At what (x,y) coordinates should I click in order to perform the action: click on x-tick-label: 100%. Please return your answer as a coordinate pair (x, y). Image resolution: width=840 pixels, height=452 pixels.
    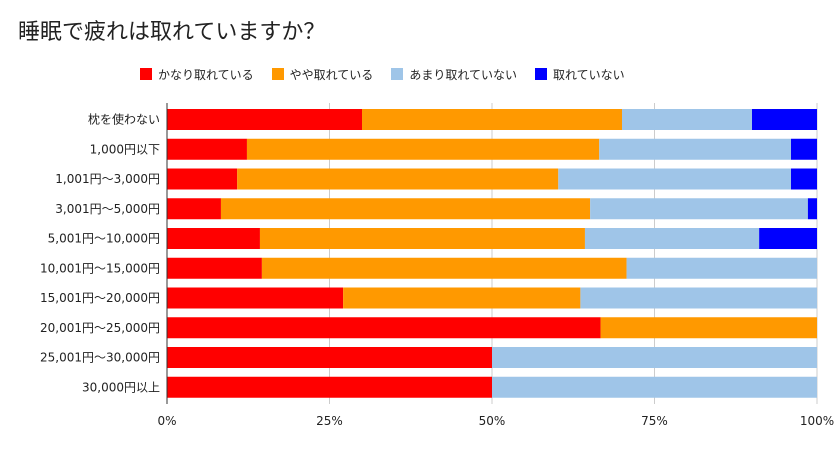
    Looking at the image, I should click on (817, 421).